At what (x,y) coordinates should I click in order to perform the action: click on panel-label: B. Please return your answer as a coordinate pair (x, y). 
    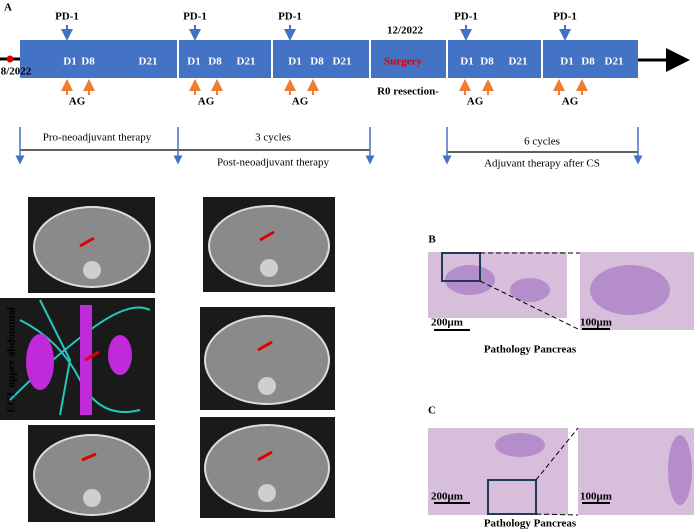
    Looking at the image, I should click on (432, 240).